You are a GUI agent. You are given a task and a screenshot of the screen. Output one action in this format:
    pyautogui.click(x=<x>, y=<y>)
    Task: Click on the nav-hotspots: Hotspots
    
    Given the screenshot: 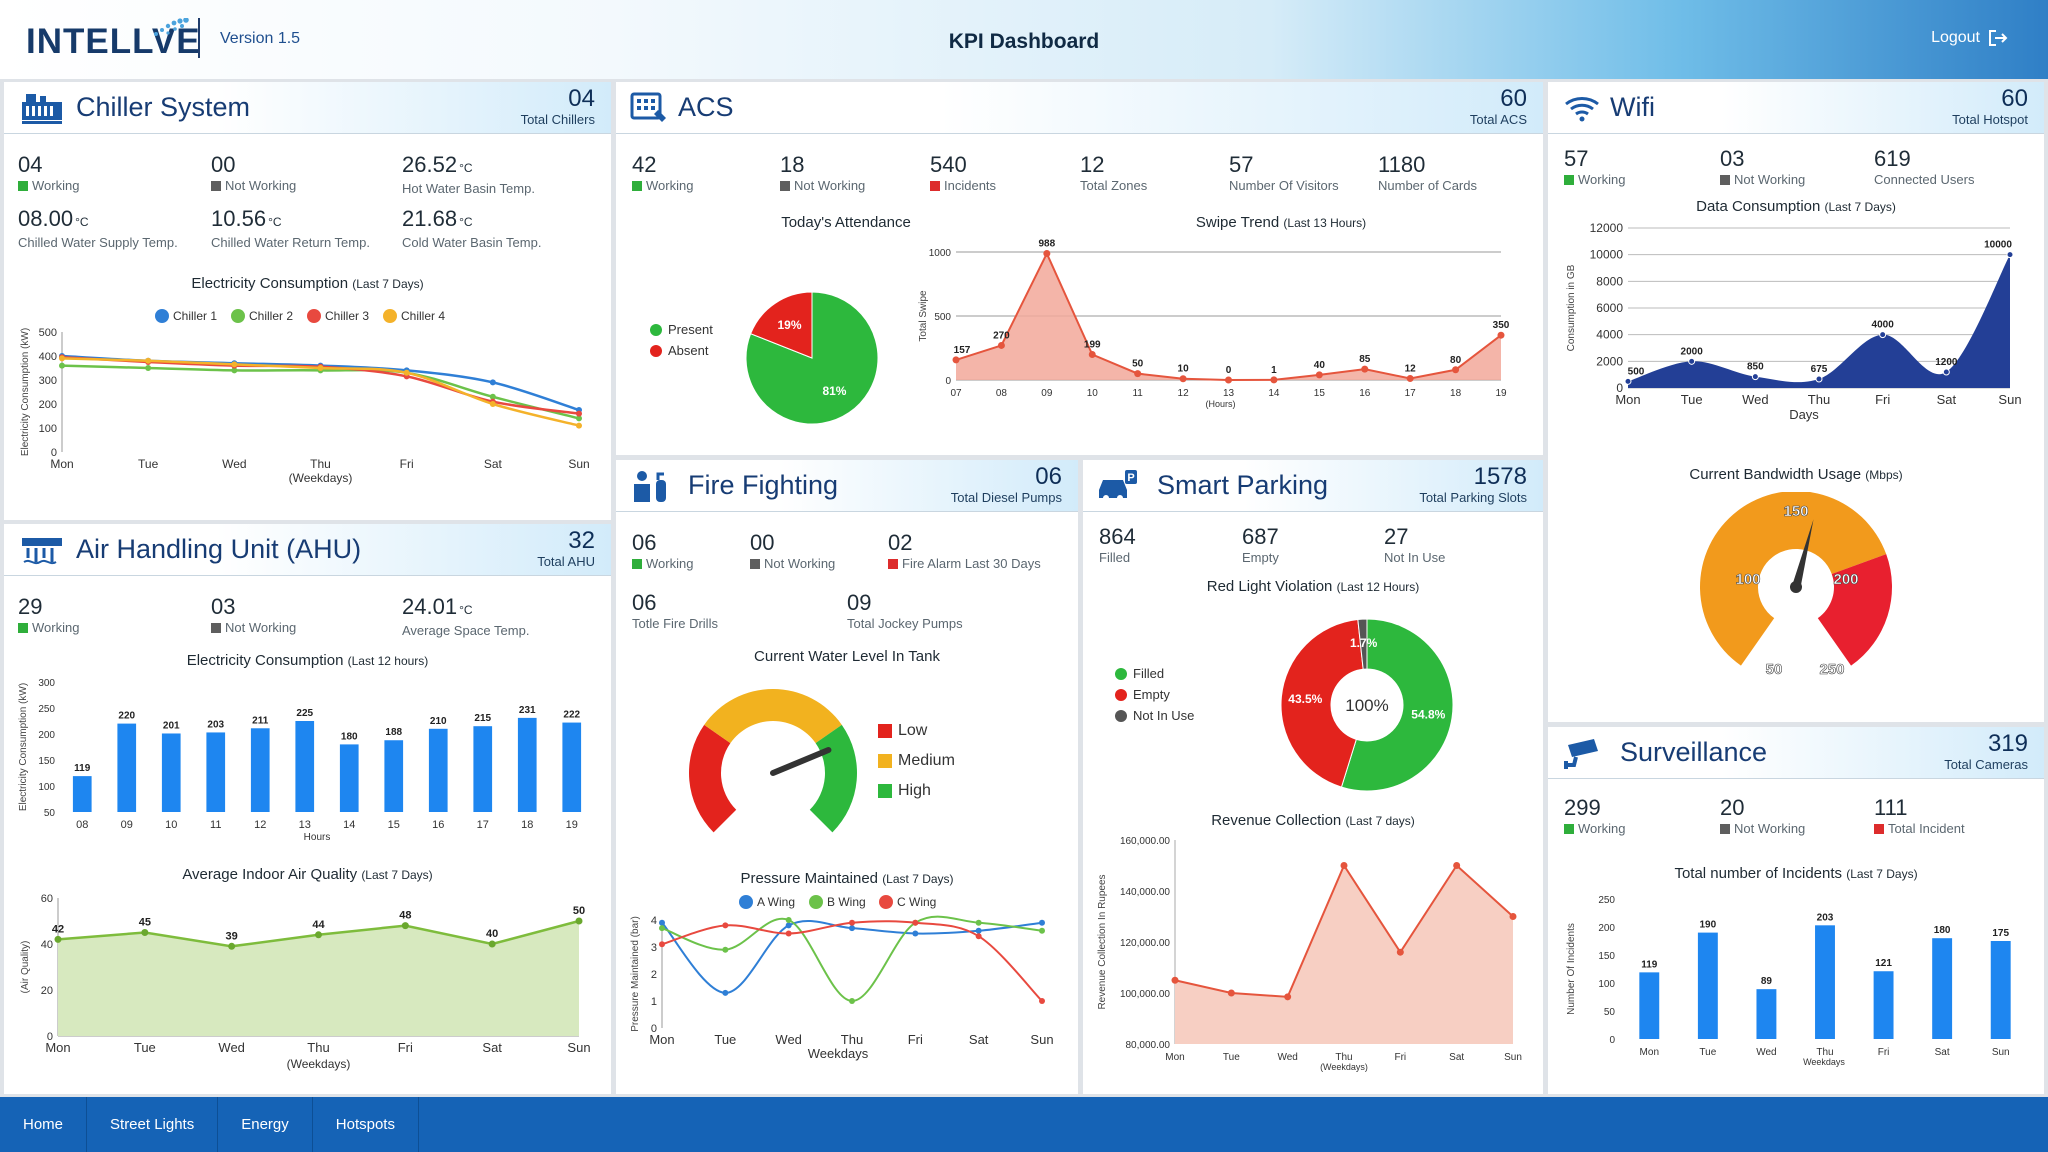 What is the action you would take?
    pyautogui.click(x=366, y=1124)
    